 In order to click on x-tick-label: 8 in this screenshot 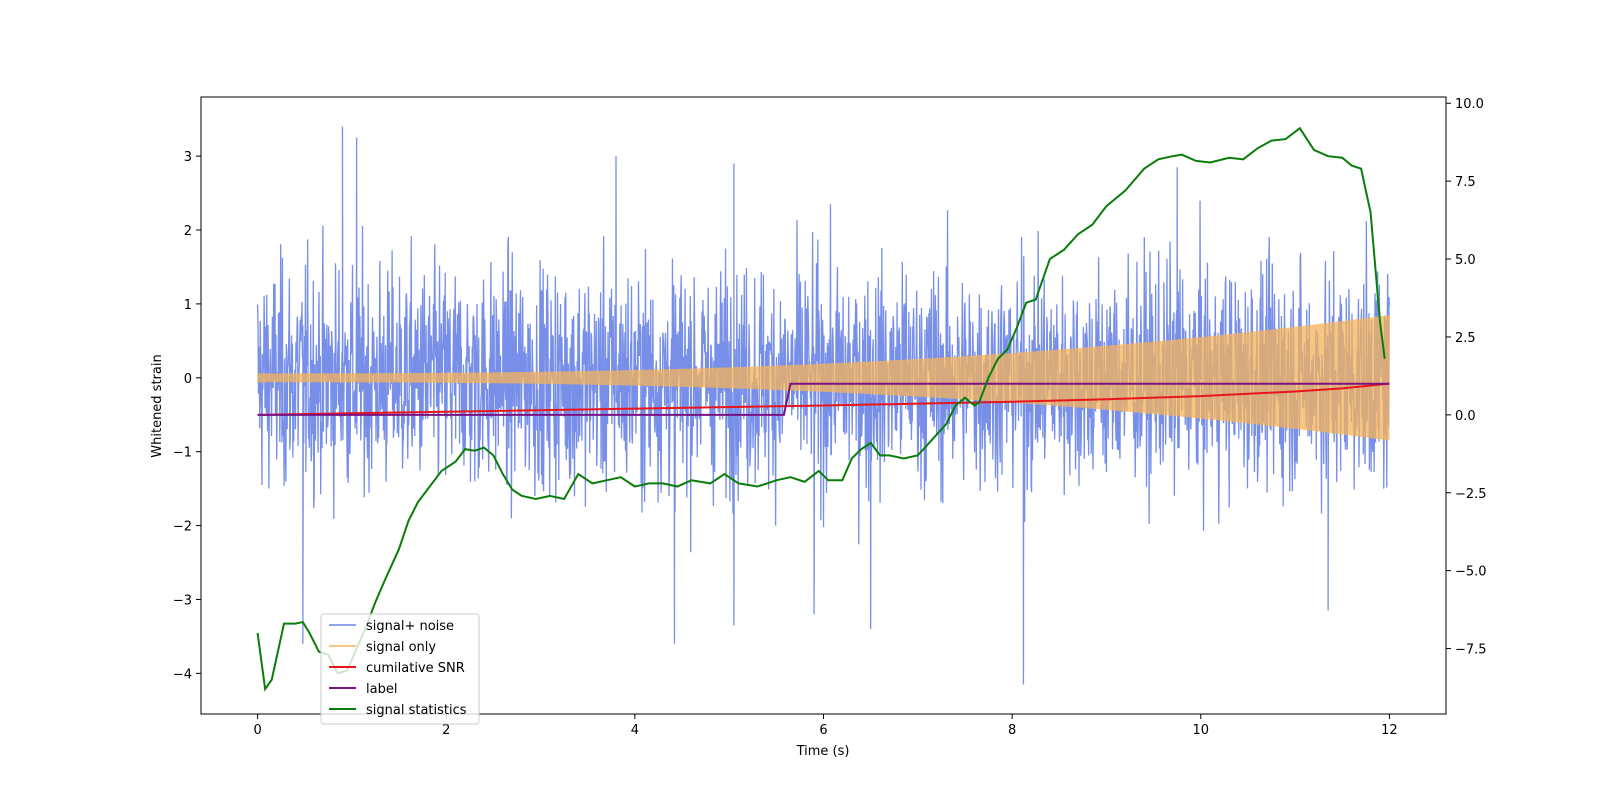, I will do `click(1012, 730)`.